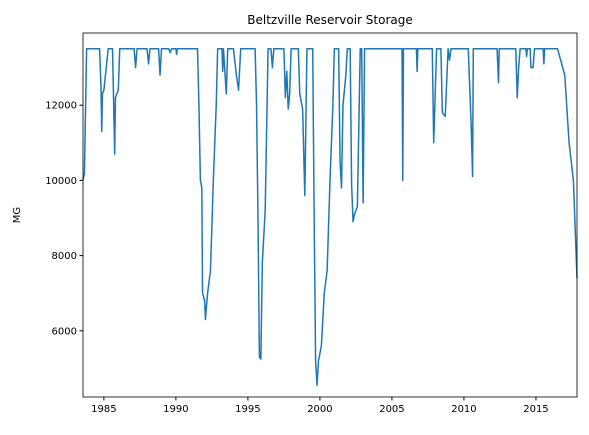 This screenshot has height=435, width=589. What do you see at coordinates (391, 409) in the screenshot?
I see `x-tick-label: 2005` at bounding box center [391, 409].